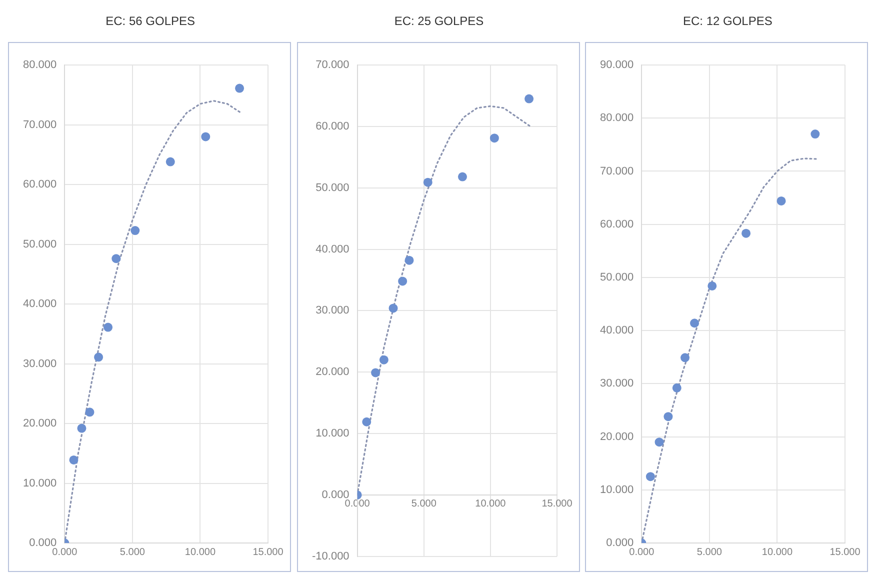 This screenshot has height=584, width=874. Describe the element at coordinates (150, 21) in the screenshot. I see `chart-title: EC: 56 GOLPES` at that location.